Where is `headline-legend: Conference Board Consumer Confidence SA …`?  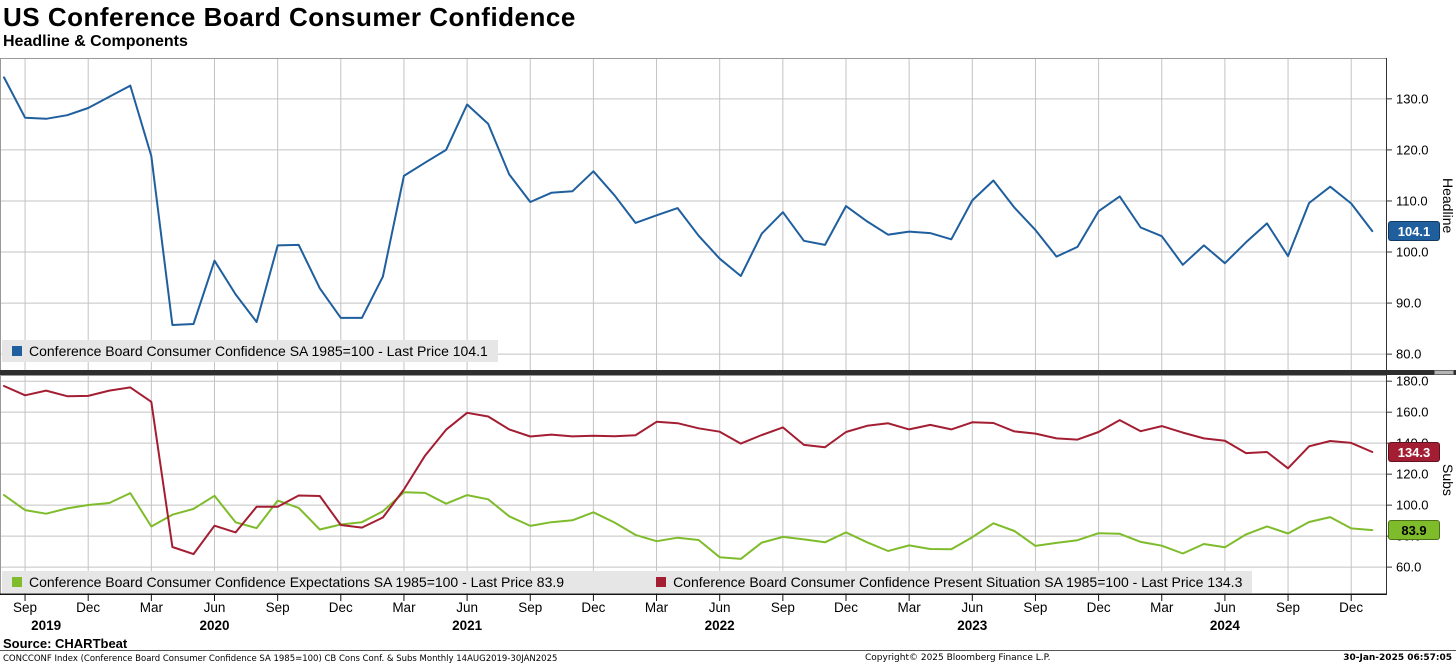
headline-legend: Conference Board Consumer Confidence SA … is located at coordinates (250, 351).